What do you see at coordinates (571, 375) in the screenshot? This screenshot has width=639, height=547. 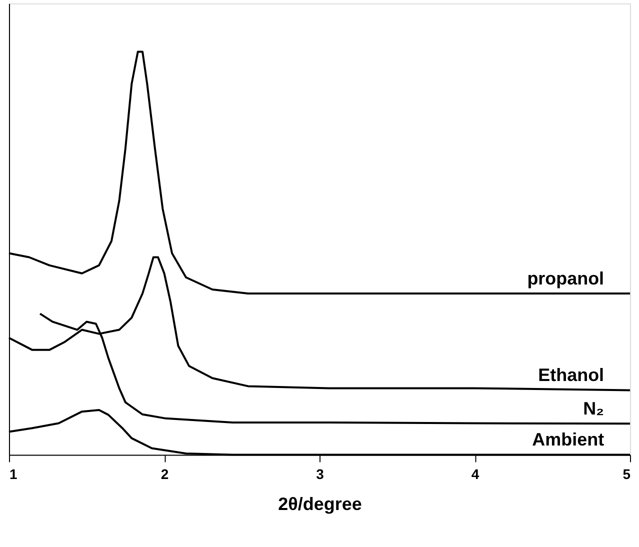 I see `series-label: Ethanol` at bounding box center [571, 375].